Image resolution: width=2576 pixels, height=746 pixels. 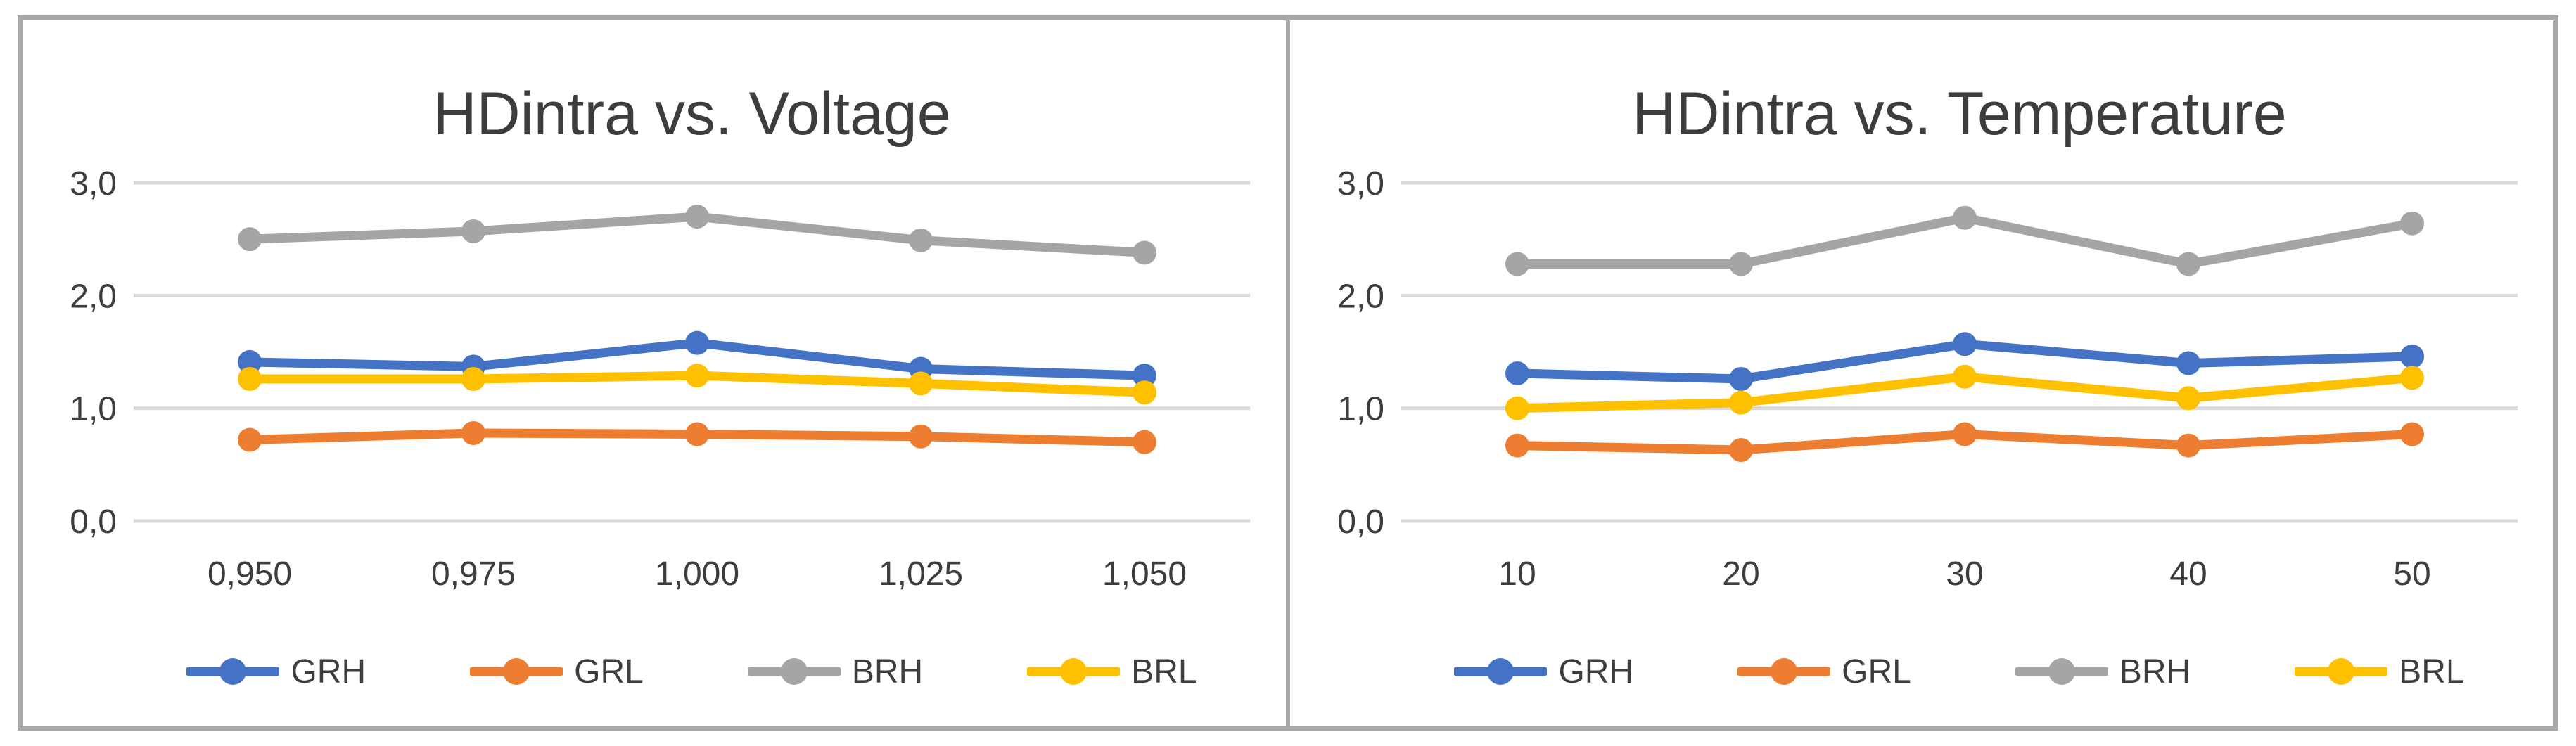 I want to click on temperature-legend: GRH GRL BRH BRL, so click(x=1959, y=671).